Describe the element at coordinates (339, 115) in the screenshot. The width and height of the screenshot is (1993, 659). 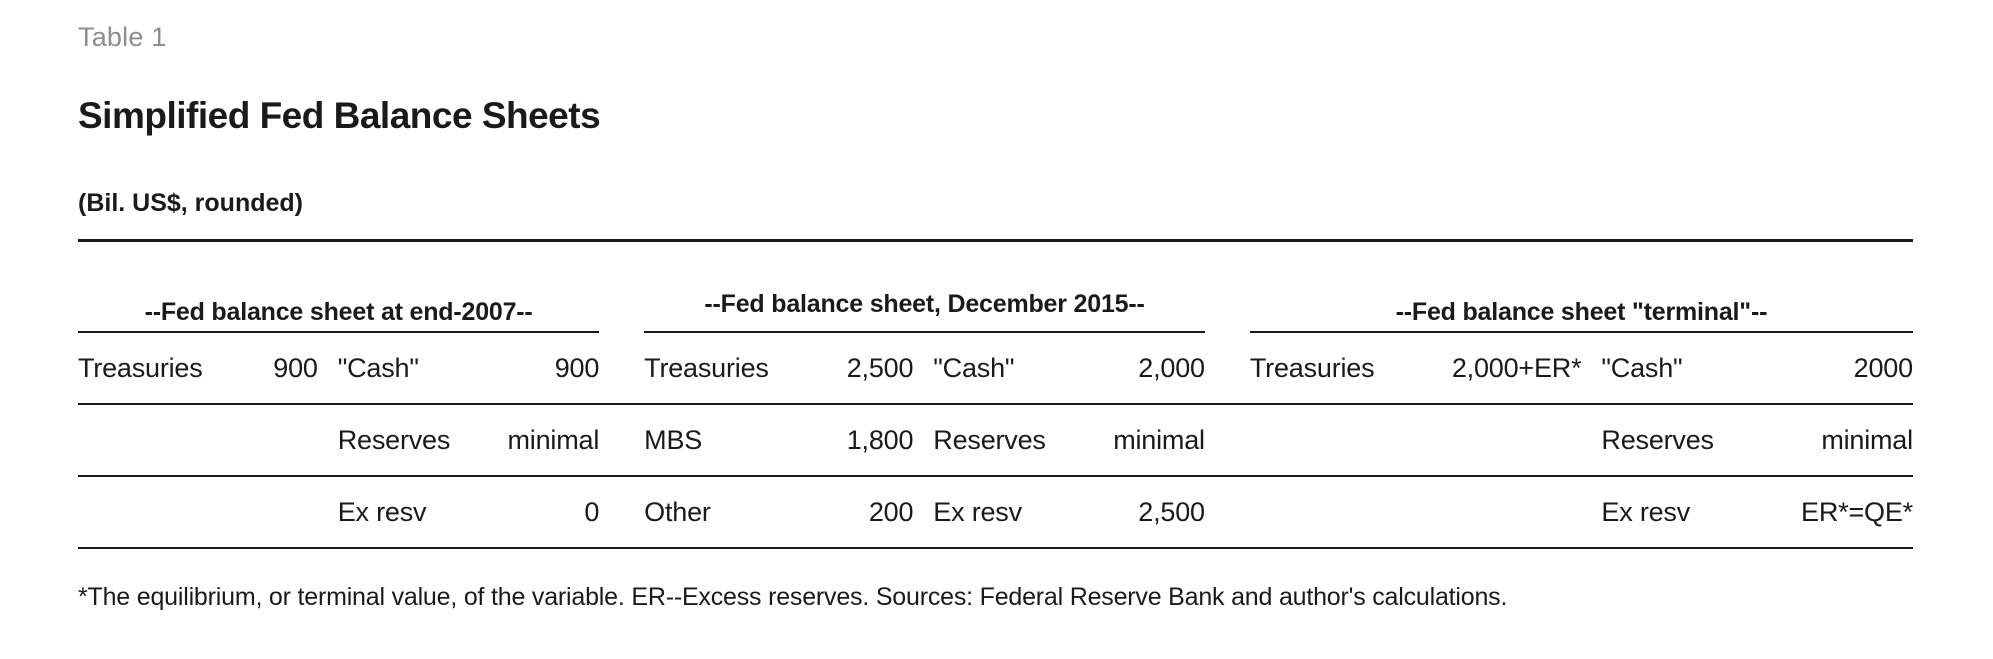
I see `page-title: Simplified Fed Balance Sheets` at that location.